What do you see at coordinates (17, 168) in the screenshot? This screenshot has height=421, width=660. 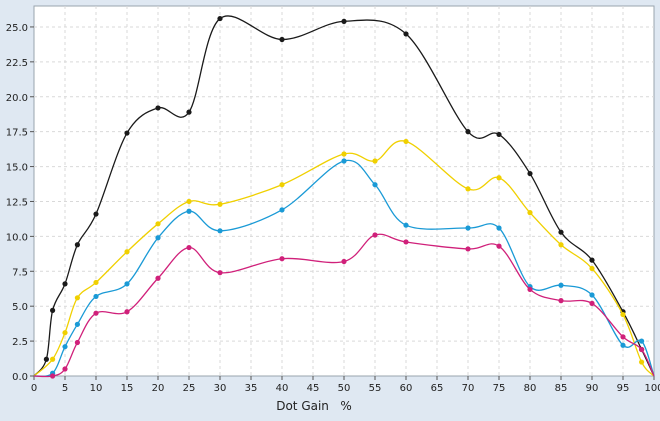 I see `y-tick-label: 15.0` at bounding box center [17, 168].